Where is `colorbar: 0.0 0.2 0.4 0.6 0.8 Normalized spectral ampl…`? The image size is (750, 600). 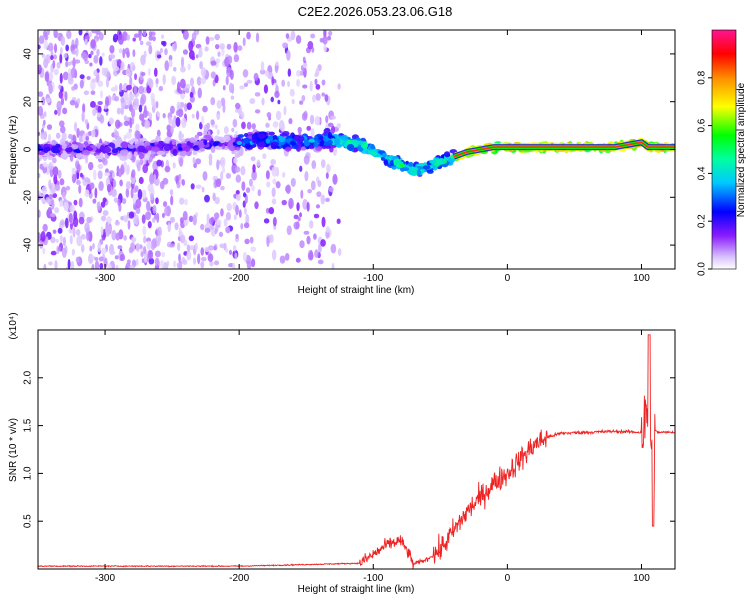
colorbar: 0.0 0.2 0.4 0.6 0.8 Normalized spectral ampl… is located at coordinates (722, 152).